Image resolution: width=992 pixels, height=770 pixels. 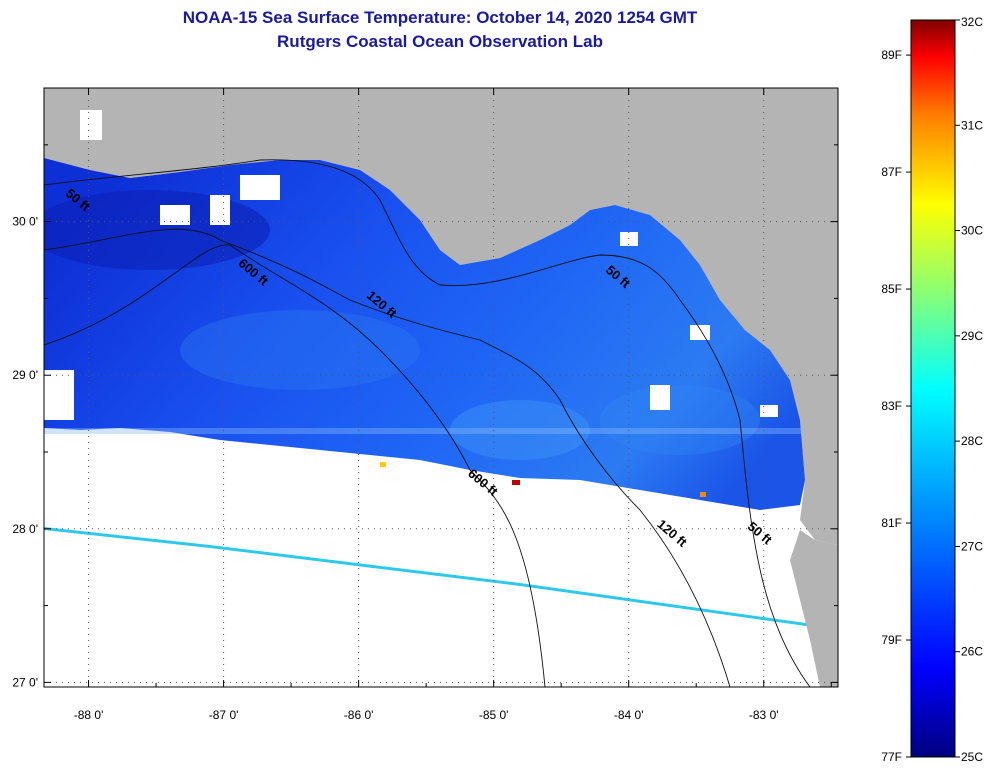 What do you see at coordinates (494, 715) in the screenshot?
I see `lon-tick-label: -85 0'` at bounding box center [494, 715].